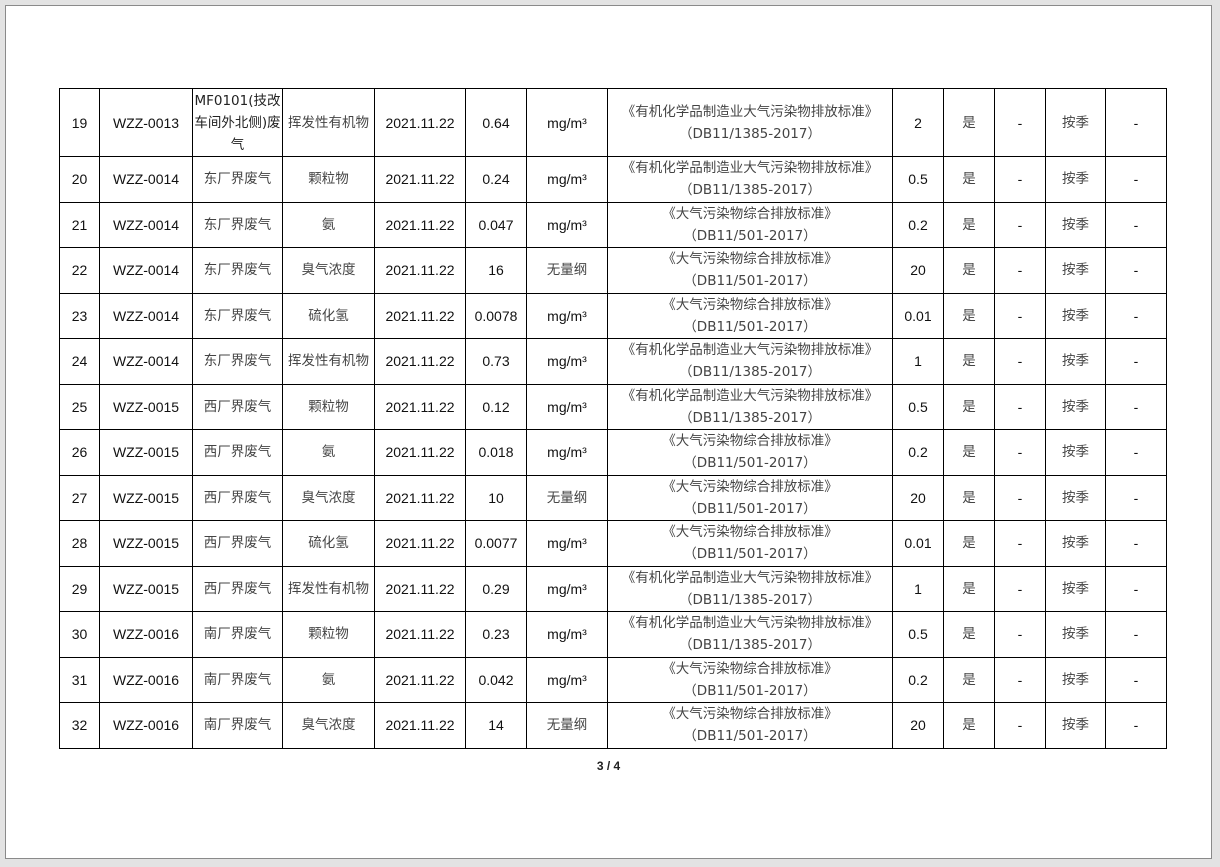 The width and height of the screenshot is (1220, 867). I want to click on point-code-cell: WZZ-0014, so click(146, 224).